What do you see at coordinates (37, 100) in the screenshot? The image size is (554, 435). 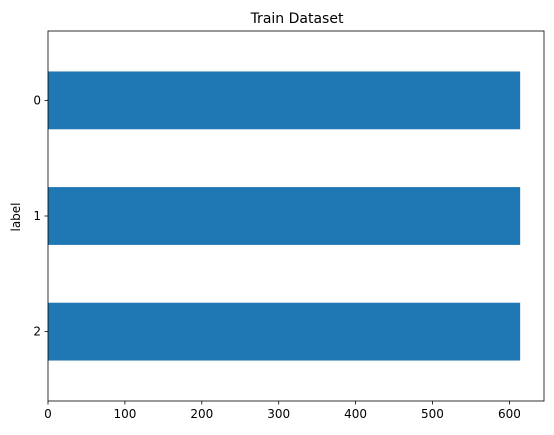 I see `y-tick-label: 0` at bounding box center [37, 100].